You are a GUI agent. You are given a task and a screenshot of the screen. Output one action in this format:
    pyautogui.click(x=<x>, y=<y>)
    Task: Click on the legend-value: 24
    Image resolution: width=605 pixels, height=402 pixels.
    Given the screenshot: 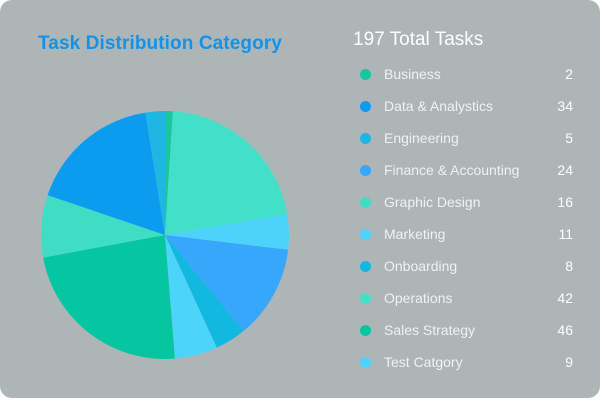 What is the action you would take?
    pyautogui.click(x=565, y=170)
    